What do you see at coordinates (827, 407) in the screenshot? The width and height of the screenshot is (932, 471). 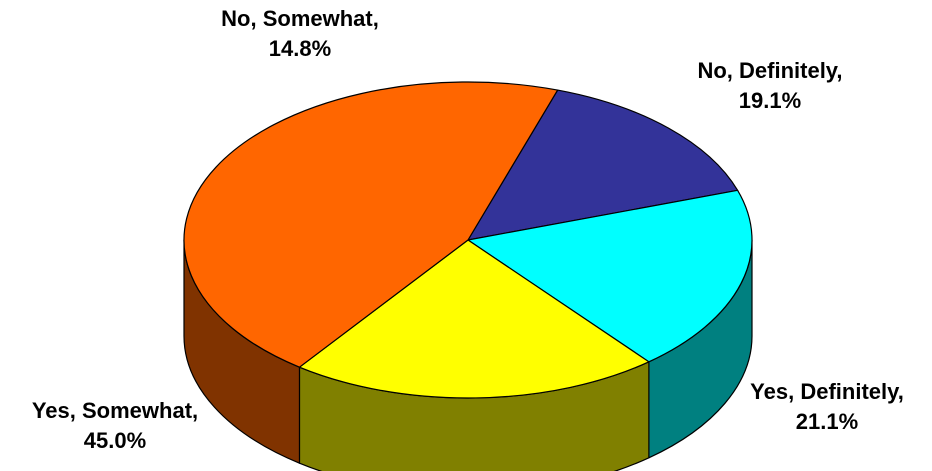 I see `label-yes-definitely: Yes, Definitely, 21.1%` at bounding box center [827, 407].